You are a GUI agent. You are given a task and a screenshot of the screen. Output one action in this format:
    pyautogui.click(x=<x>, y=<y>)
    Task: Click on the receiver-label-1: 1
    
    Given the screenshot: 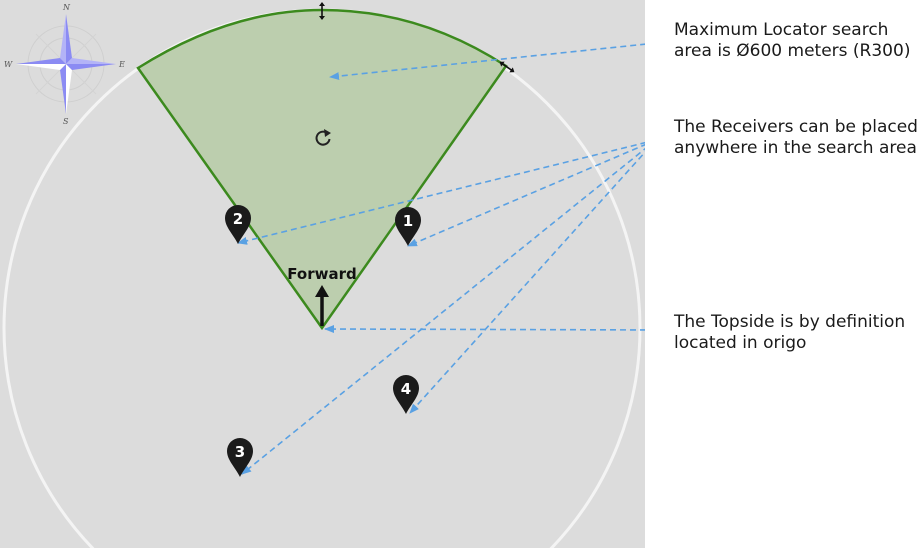 What is the action you would take?
    pyautogui.click(x=408, y=221)
    